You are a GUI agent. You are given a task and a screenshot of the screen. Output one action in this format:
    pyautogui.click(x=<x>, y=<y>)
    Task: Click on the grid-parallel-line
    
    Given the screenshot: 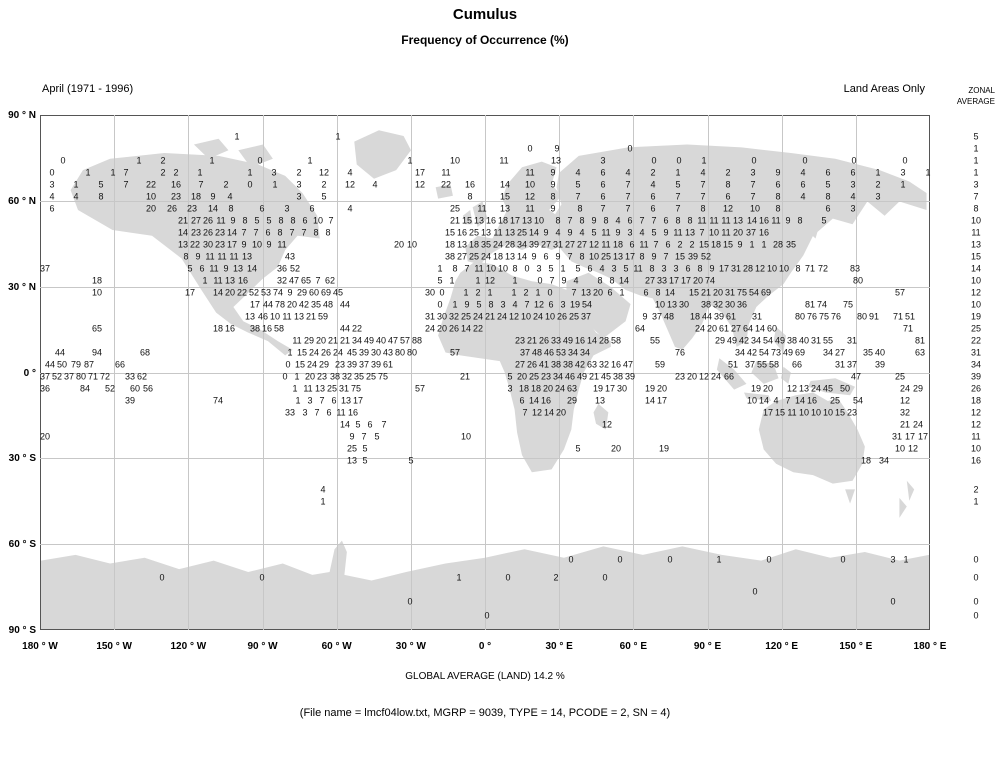 What is the action you would take?
    pyautogui.click(x=485, y=201)
    